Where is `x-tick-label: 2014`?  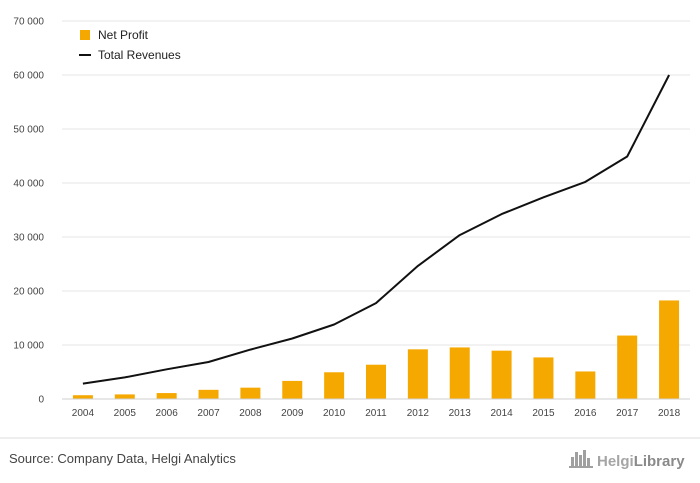 x-tick-label: 2014 is located at coordinates (501, 413).